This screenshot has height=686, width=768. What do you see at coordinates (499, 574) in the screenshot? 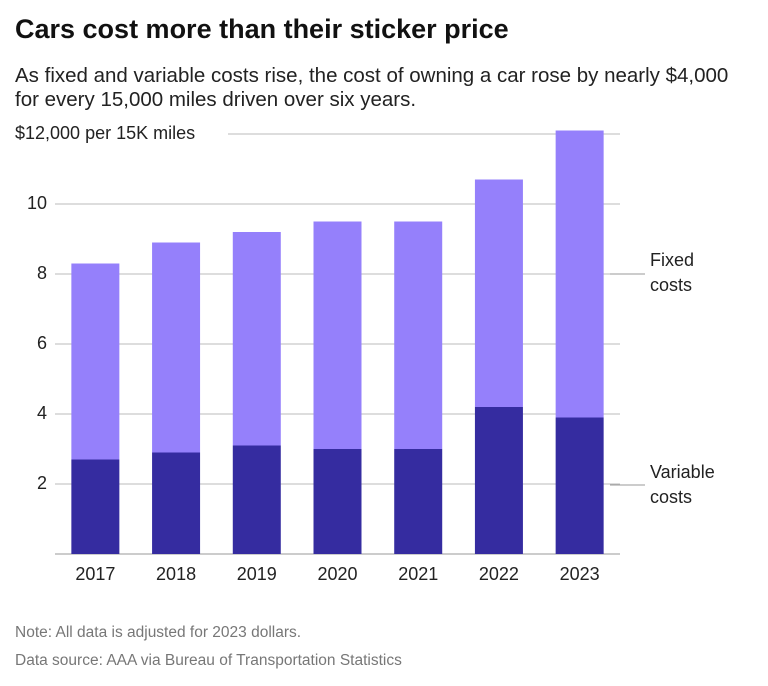
I see `x-tick-label: 2022` at bounding box center [499, 574].